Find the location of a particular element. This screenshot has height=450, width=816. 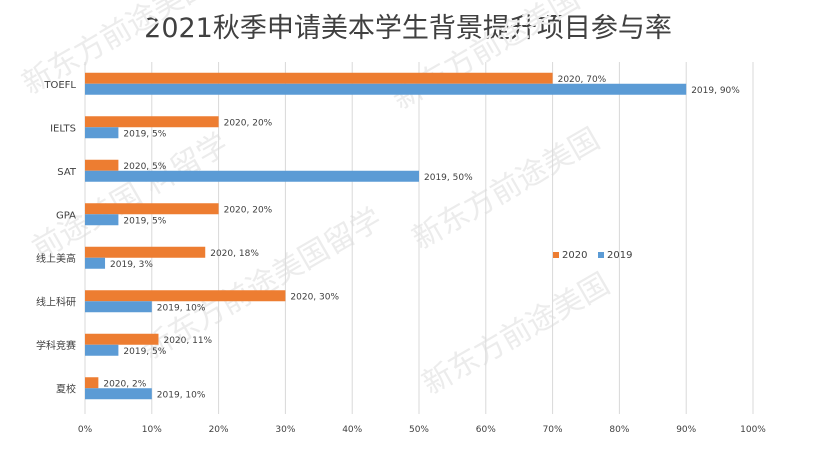

x-tick-label-3: 30% is located at coordinates (285, 430).